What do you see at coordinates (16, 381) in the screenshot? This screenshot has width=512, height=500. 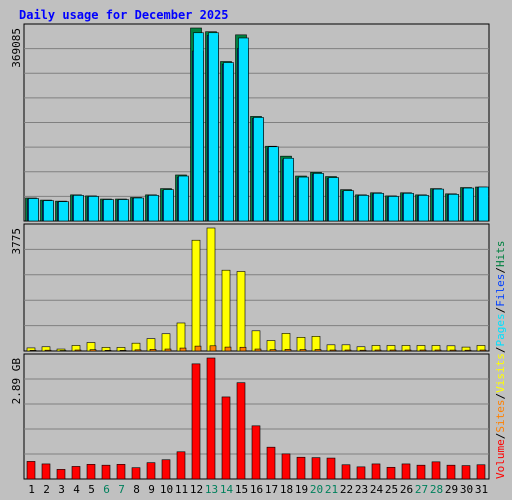 I see `panel-max-label: 2.89 GB` at bounding box center [16, 381].